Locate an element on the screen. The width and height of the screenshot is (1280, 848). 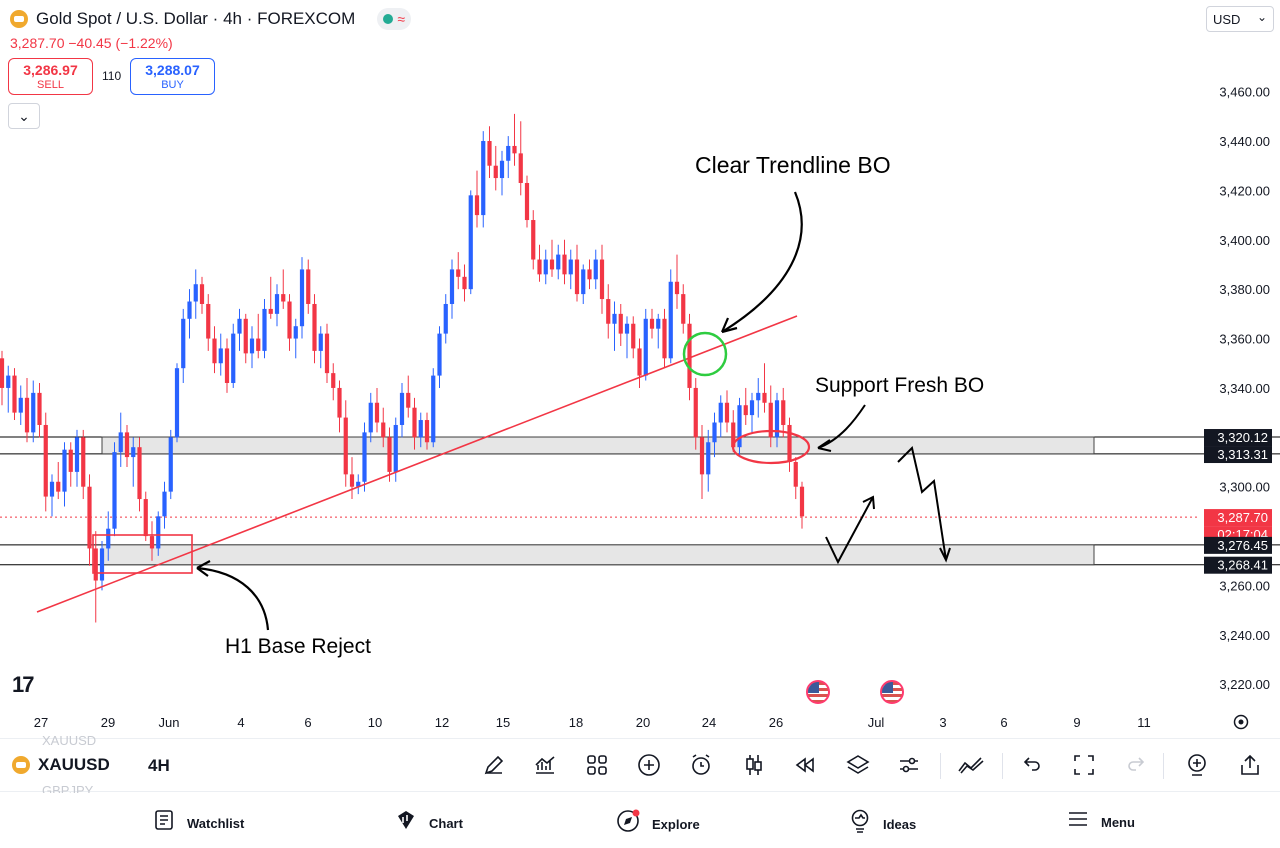
collapse-button: ⌄ is located at coordinates (24, 116).